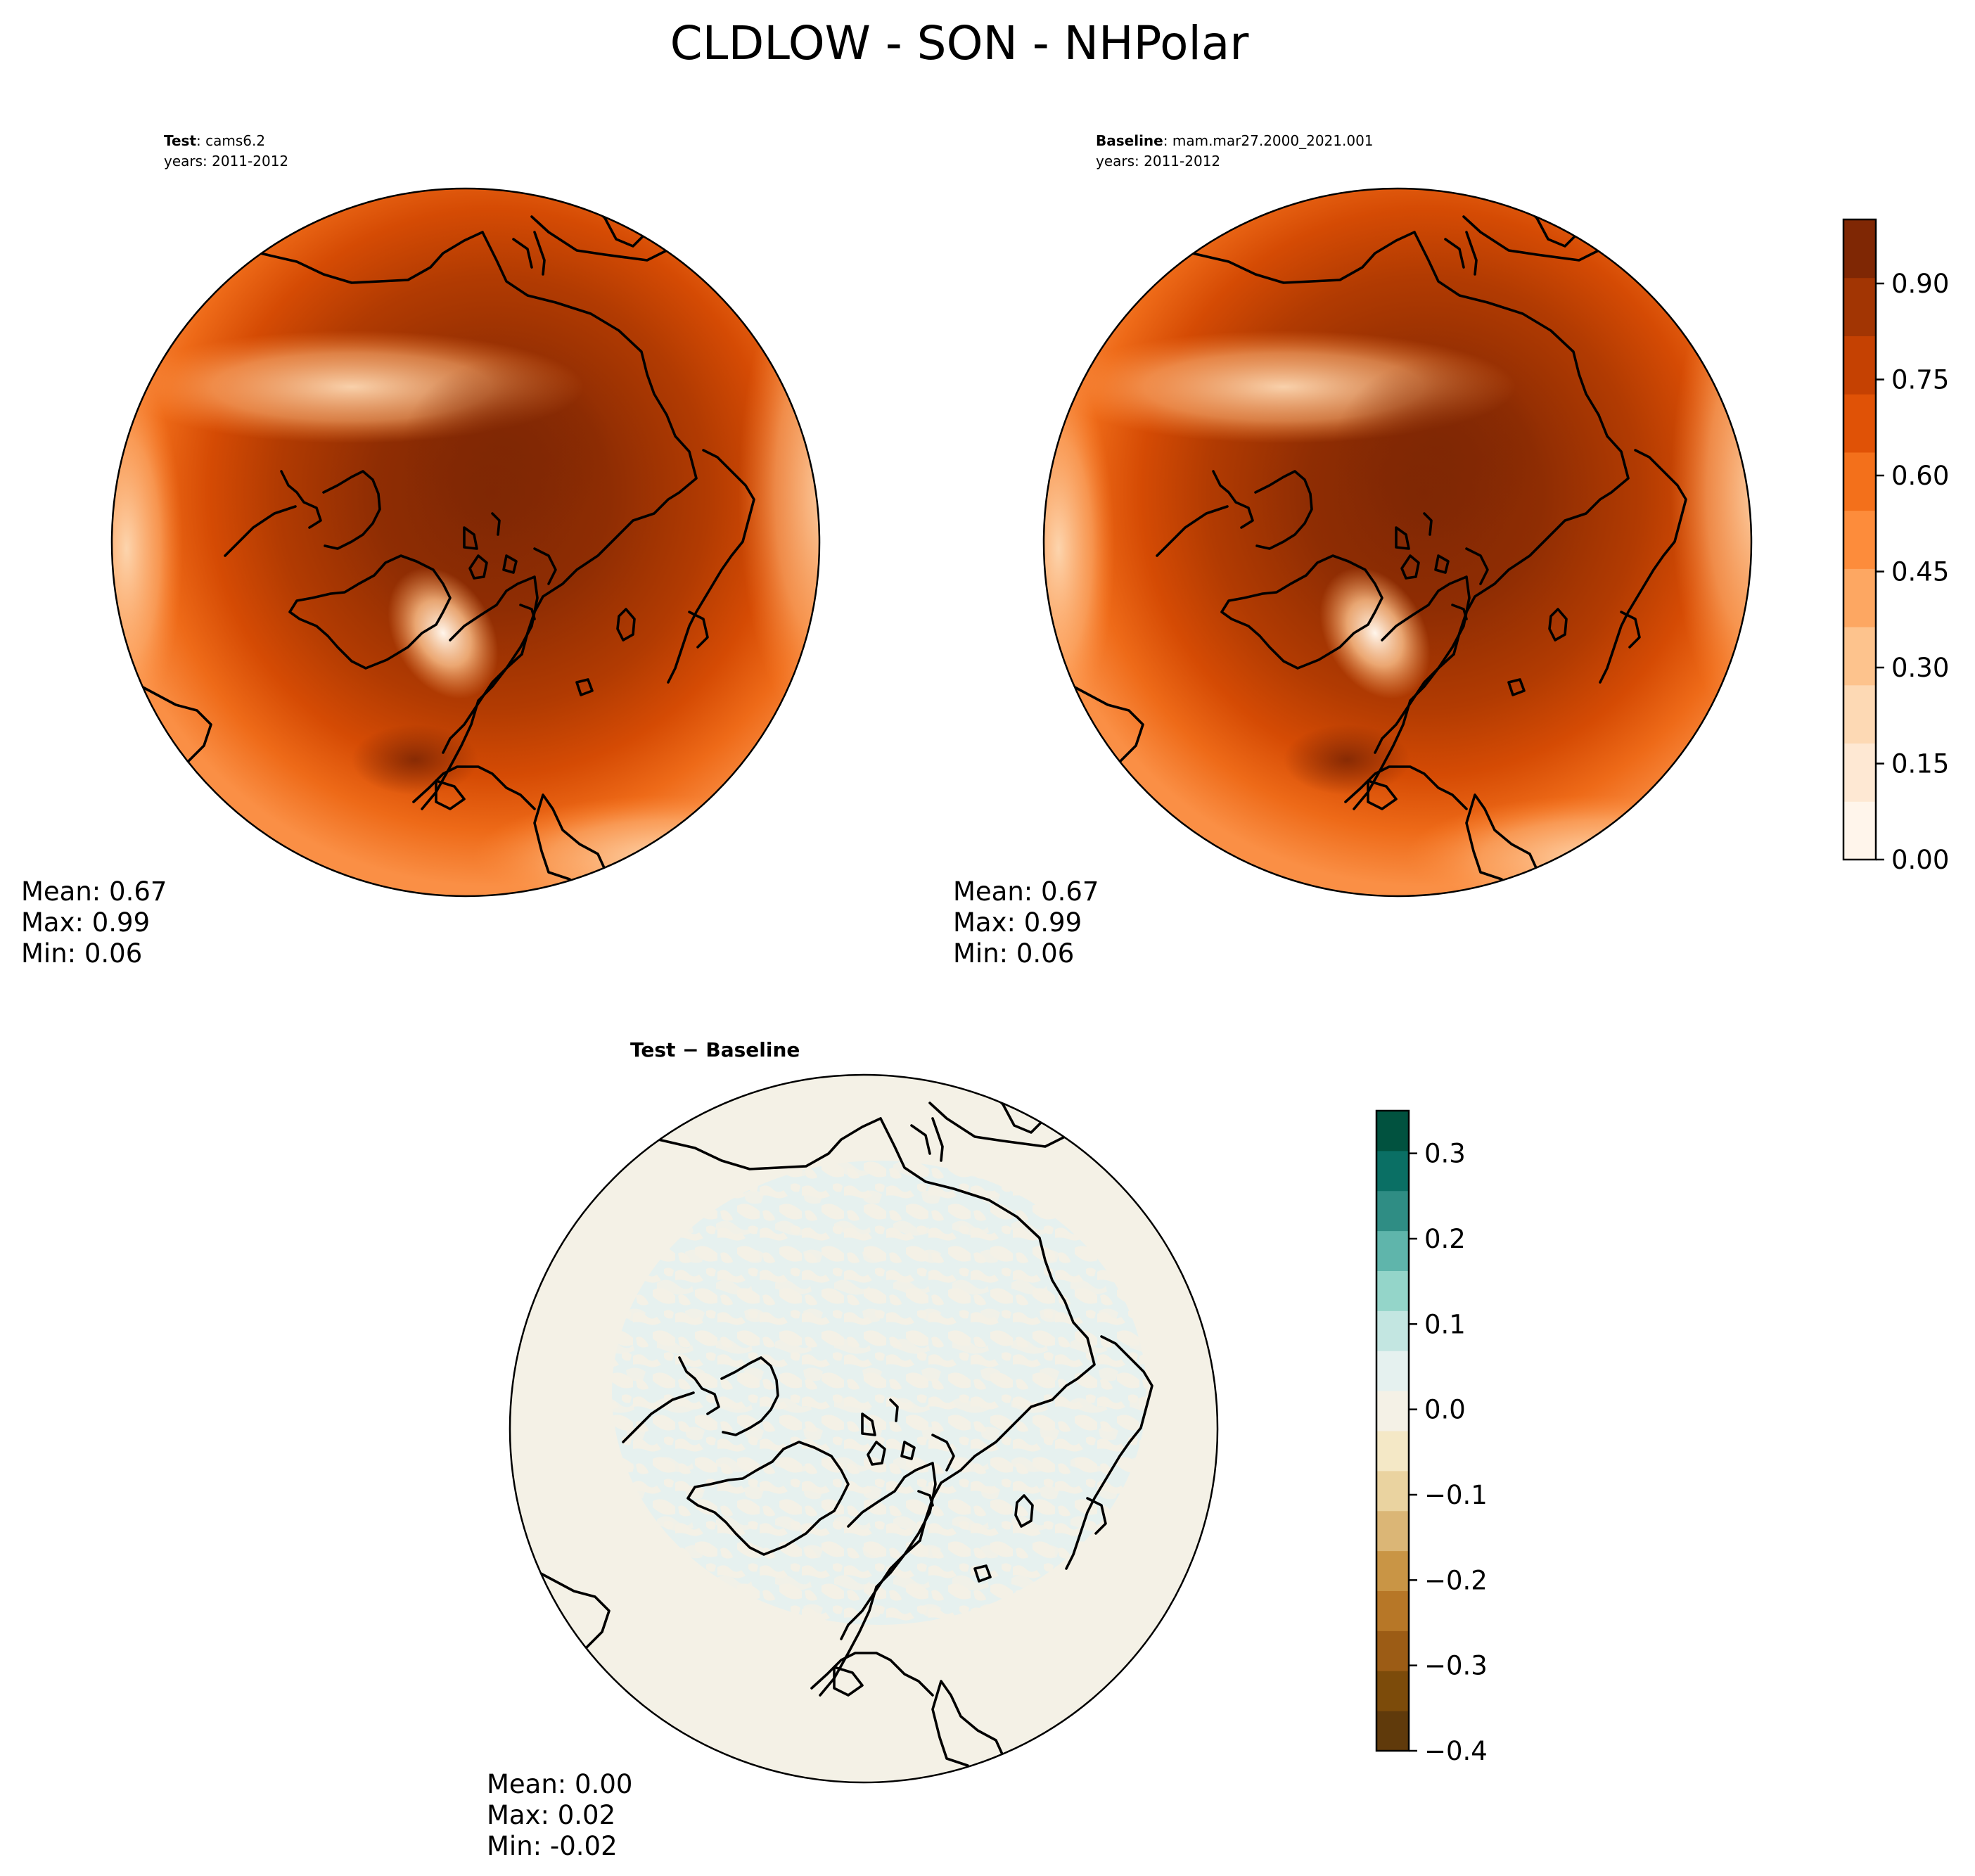 The image size is (1975, 1876). I want to click on main-colorbar-tick-label: 0.90, so click(1920, 284).